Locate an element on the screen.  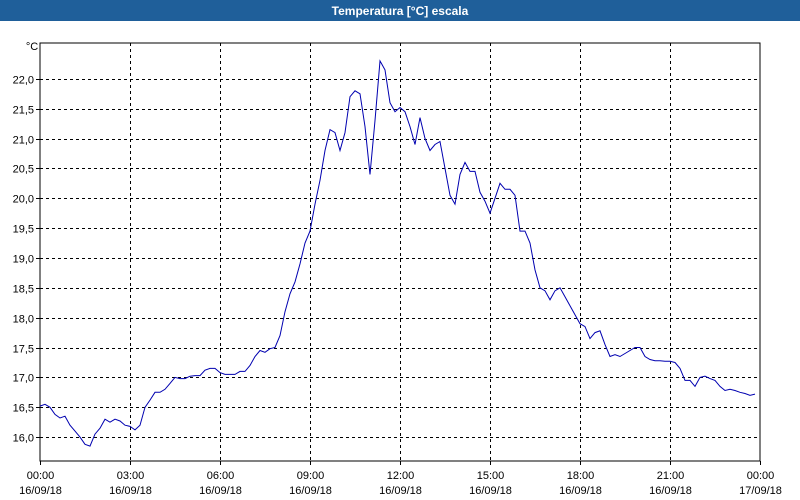
x-tick-time-label: 09:00 is located at coordinates (311, 476).